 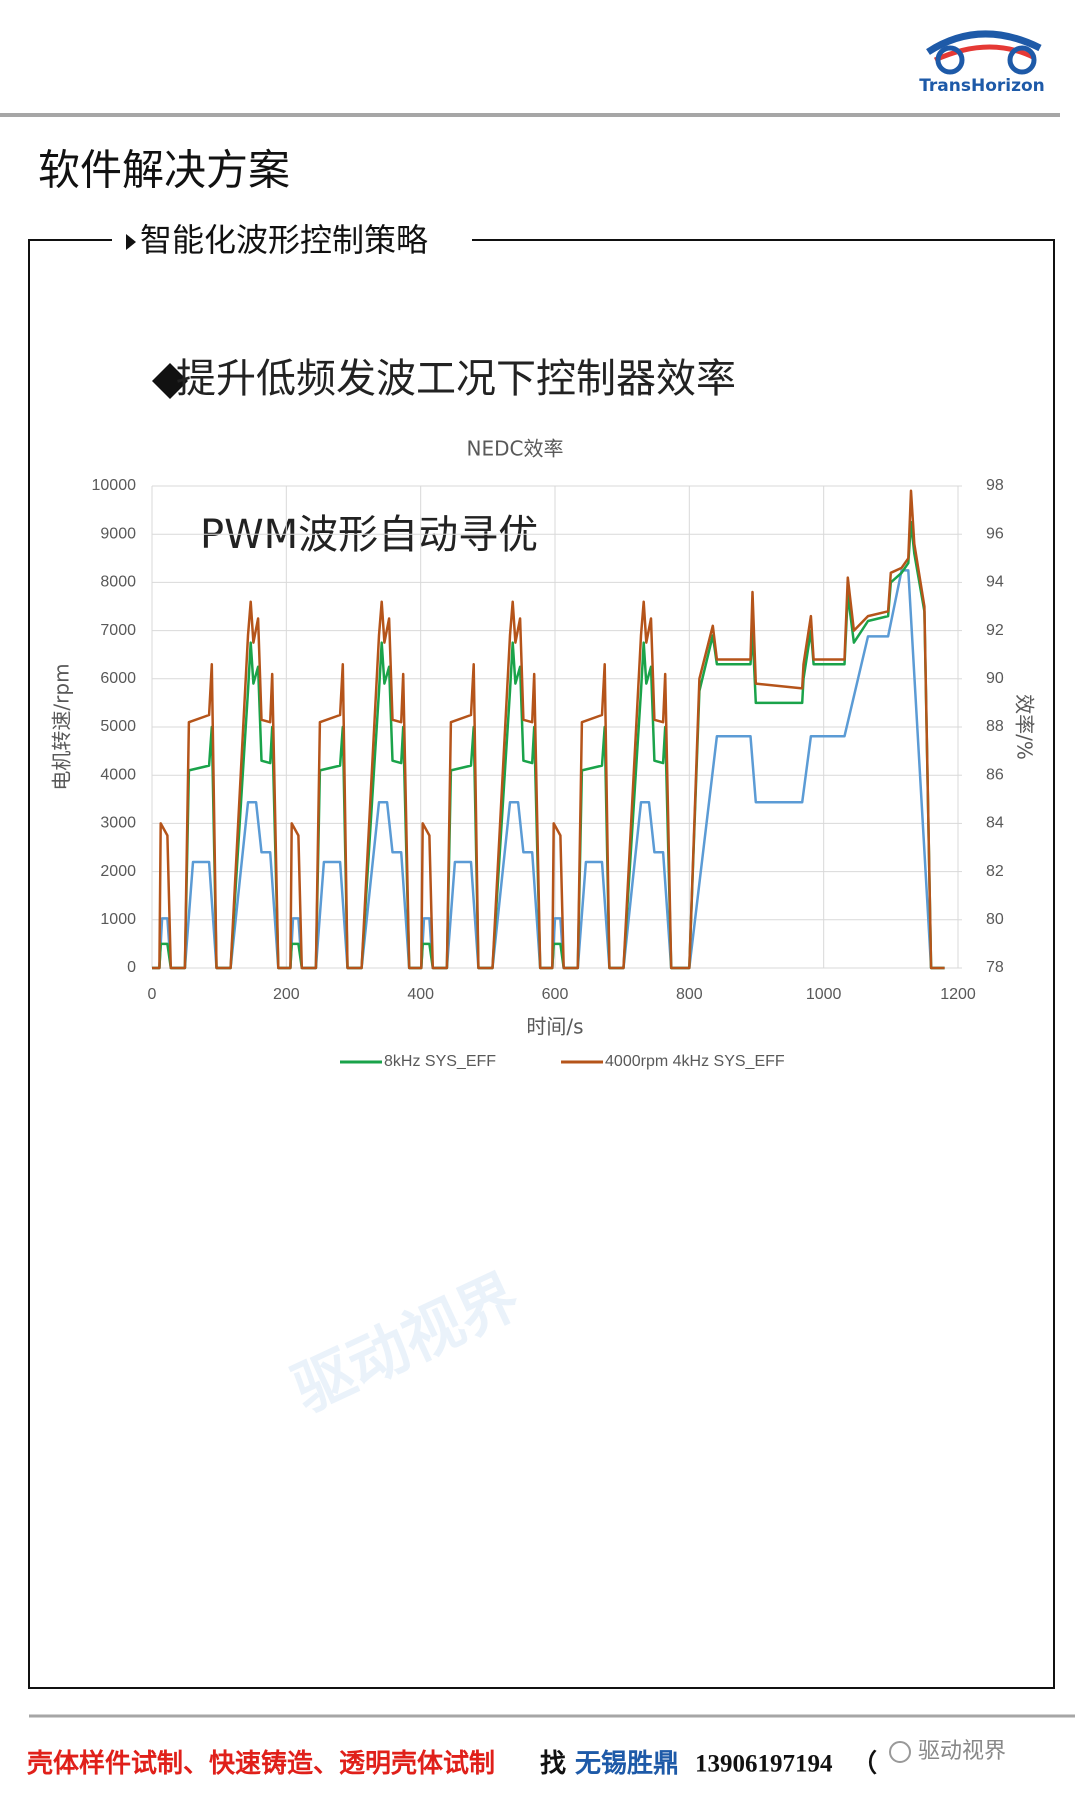 What do you see at coordinates (440, 1061) in the screenshot?
I see `legend-label: 8kHz SYS_EFF` at bounding box center [440, 1061].